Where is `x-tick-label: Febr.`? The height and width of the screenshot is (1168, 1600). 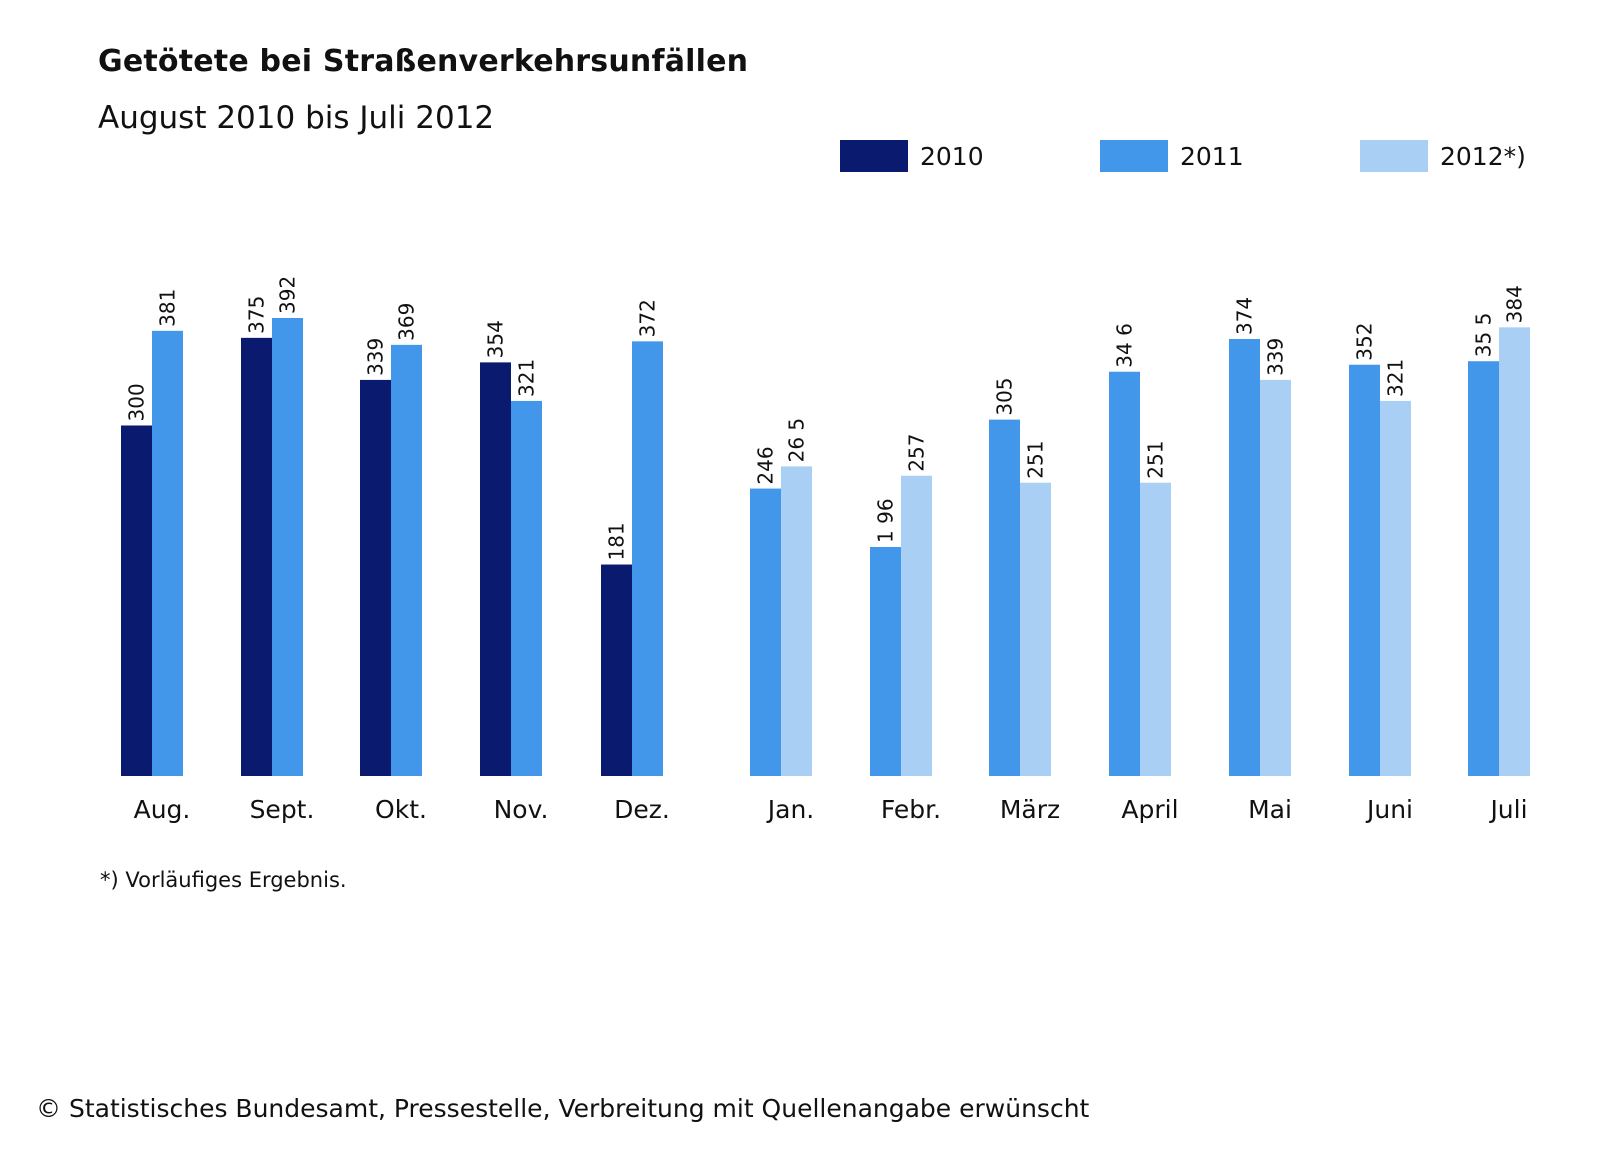
x-tick-label: Febr. is located at coordinates (911, 809).